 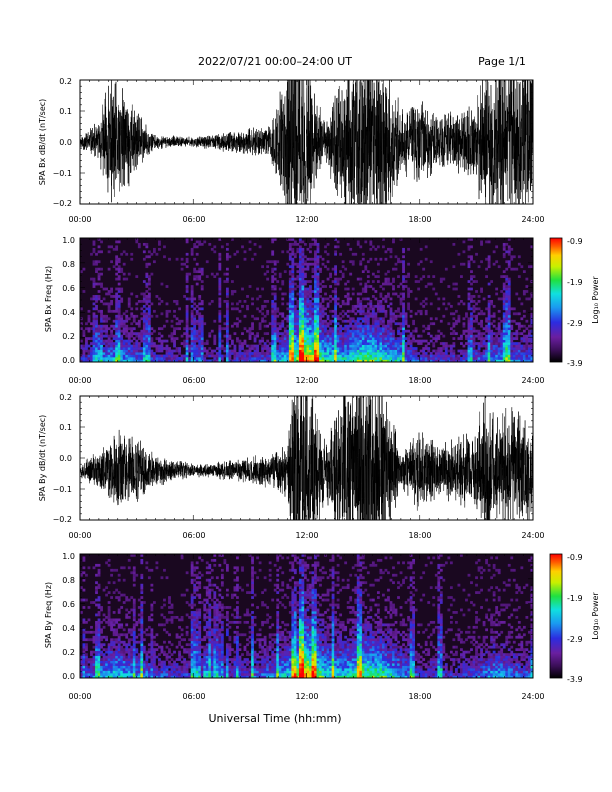 I want to click on colorbar-by-tick: -1.9, so click(x=575, y=598).